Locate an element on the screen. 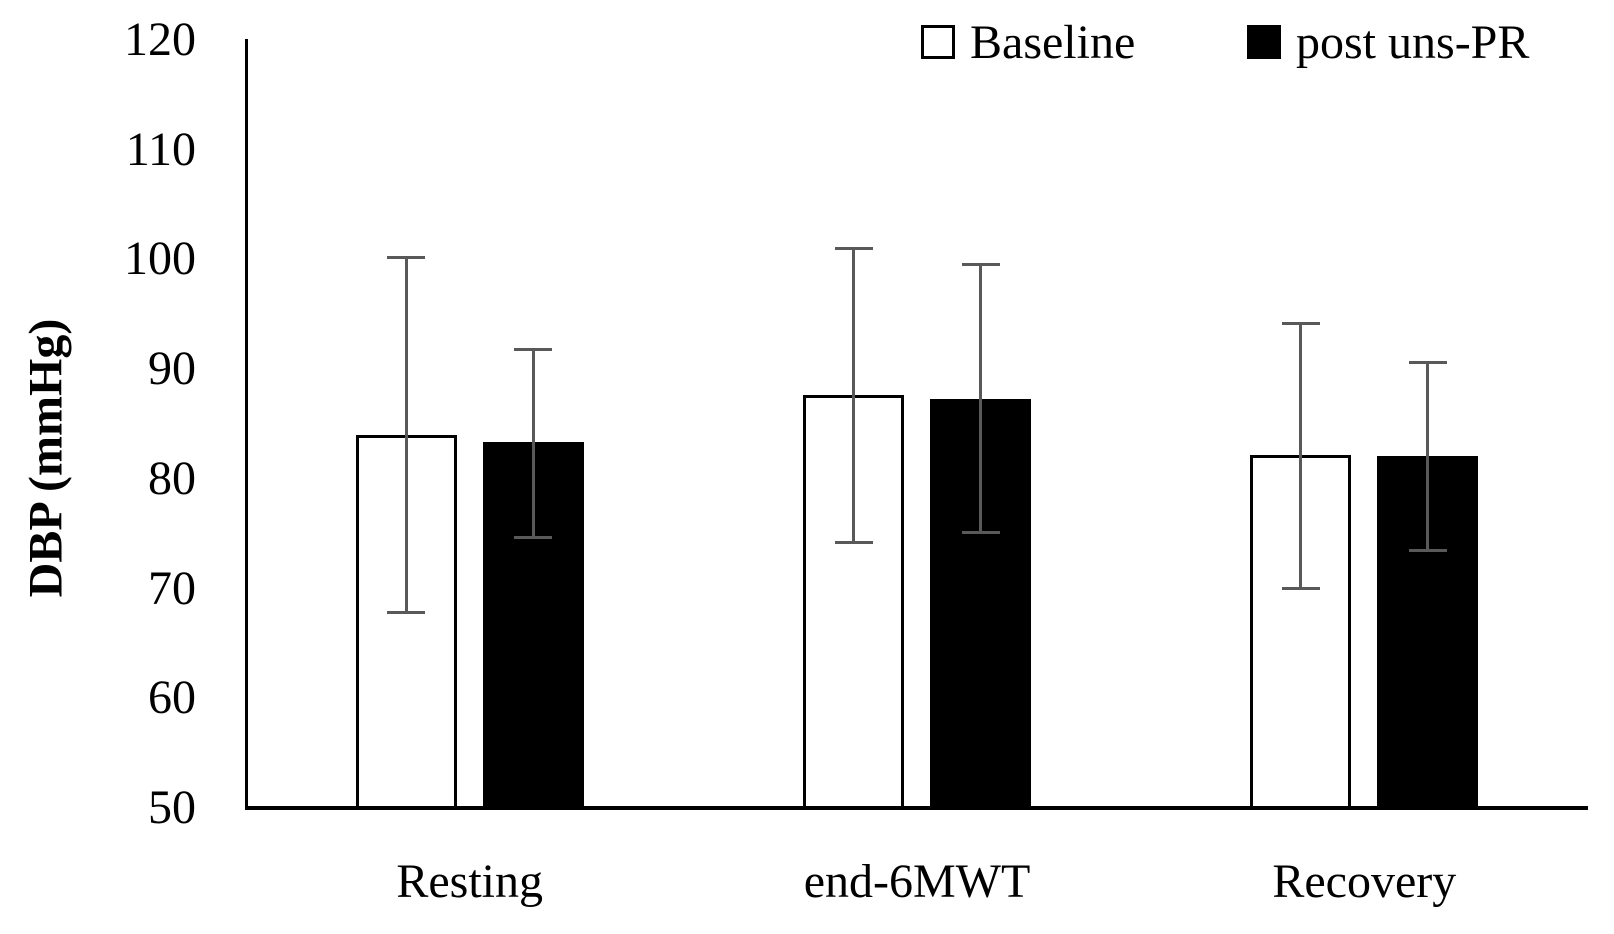 Image resolution: width=1614 pixels, height=934 pixels. legend-label-post-uns-pr: post uns-PR is located at coordinates (1413, 42).